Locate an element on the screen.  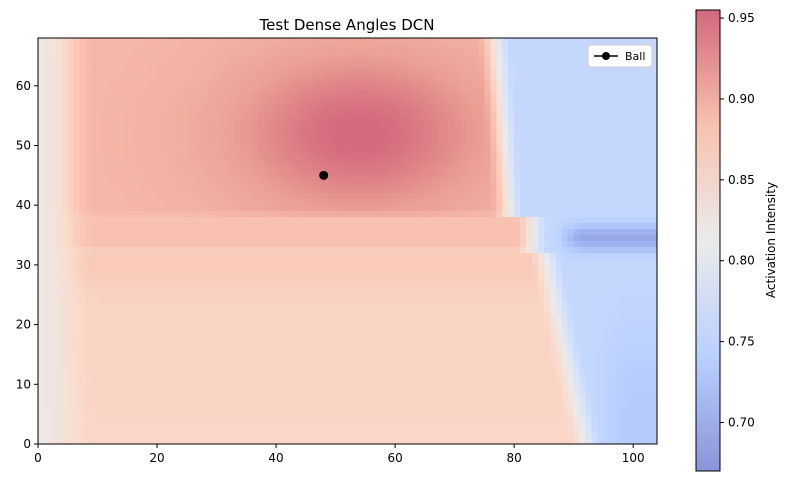
colorbar-gradient is located at coordinates (708, 240).